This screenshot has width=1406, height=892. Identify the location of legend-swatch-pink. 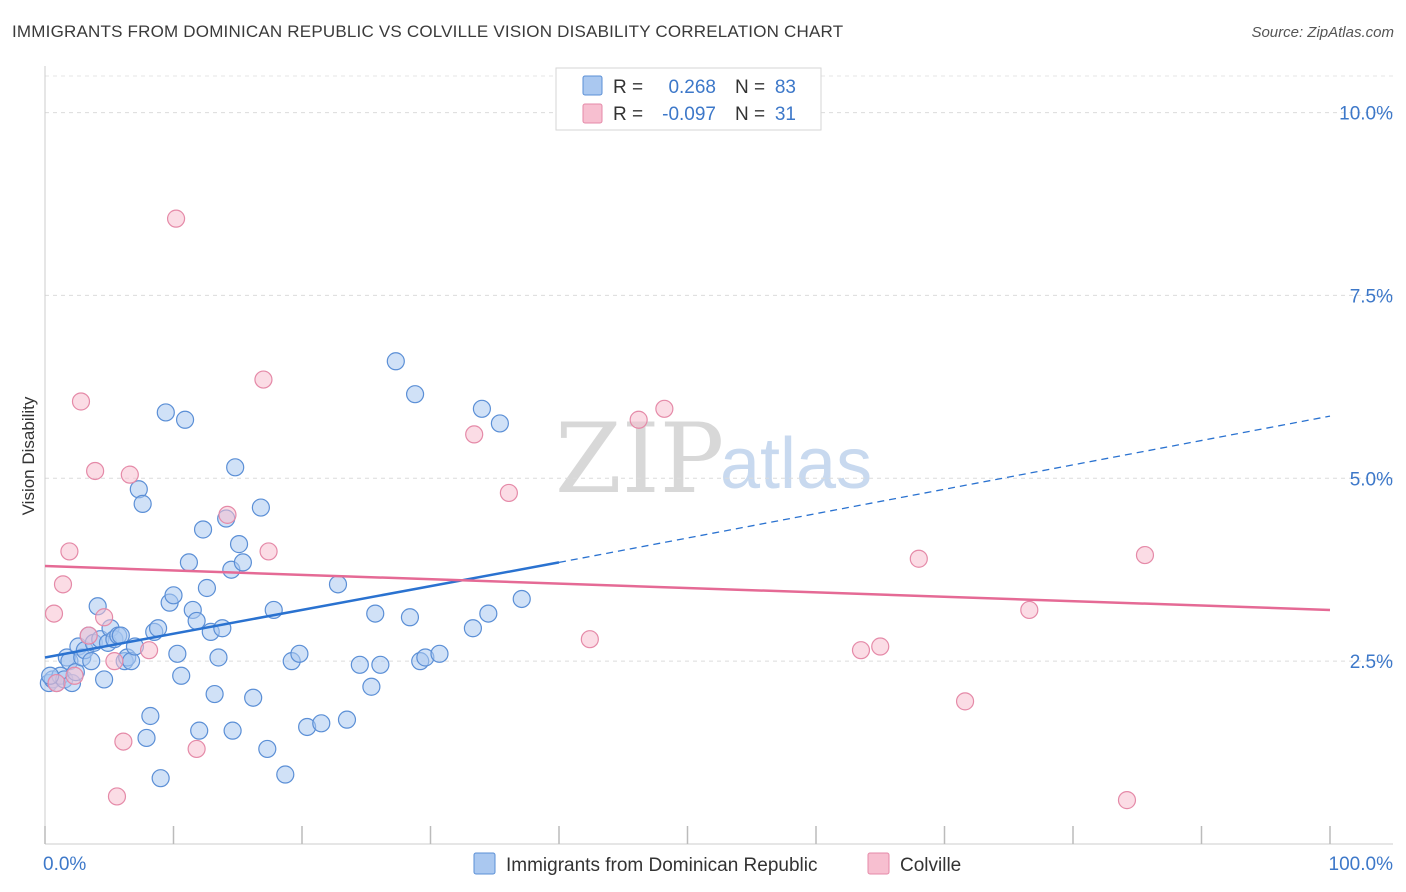
(592, 113).